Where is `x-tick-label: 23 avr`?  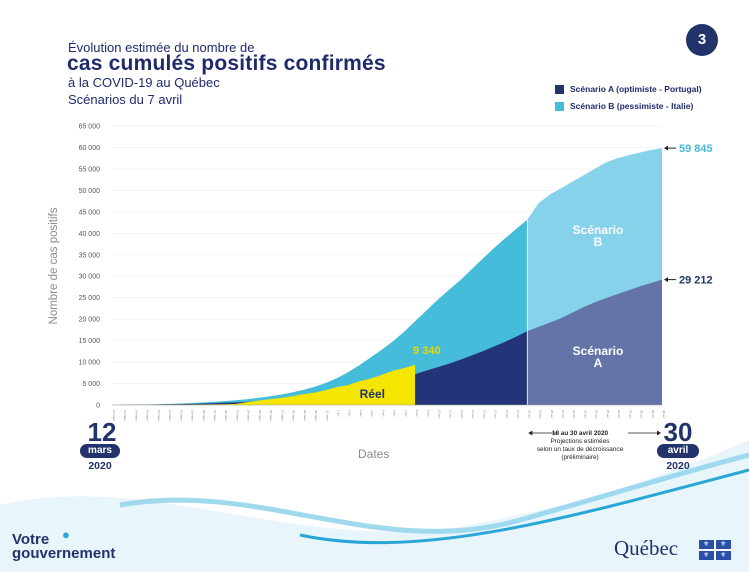
x-tick-label: 23 avr is located at coordinates (585, 414).